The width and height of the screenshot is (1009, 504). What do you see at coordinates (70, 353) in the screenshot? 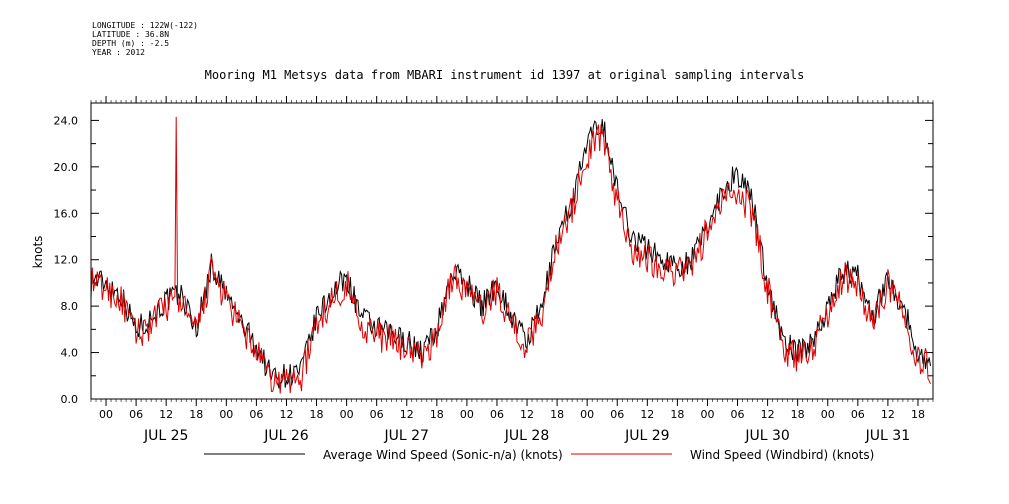
I see `y-tick-label: 4.0` at bounding box center [70, 353].